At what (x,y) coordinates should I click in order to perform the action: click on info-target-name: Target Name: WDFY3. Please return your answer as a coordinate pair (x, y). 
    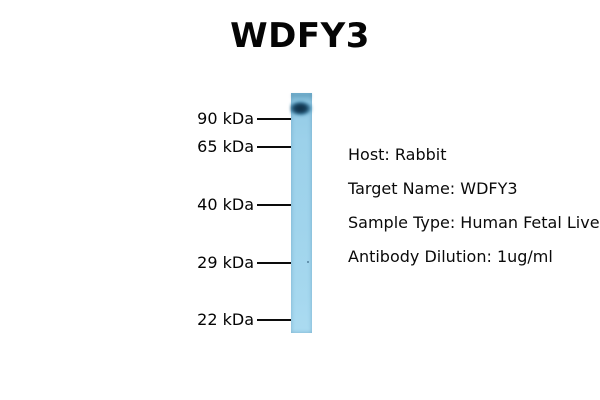
    Looking at the image, I should click on (433, 188).